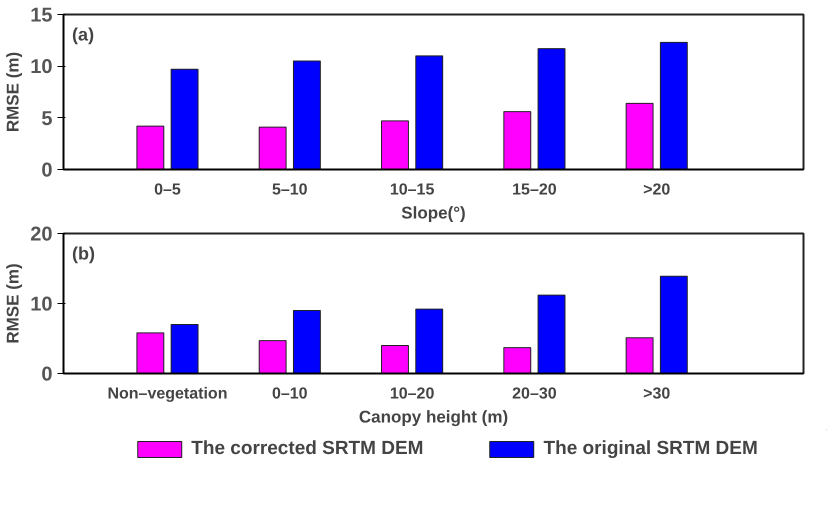  Describe the element at coordinates (167, 394) in the screenshot. I see `x-tick-label: Non–vegetation` at that location.